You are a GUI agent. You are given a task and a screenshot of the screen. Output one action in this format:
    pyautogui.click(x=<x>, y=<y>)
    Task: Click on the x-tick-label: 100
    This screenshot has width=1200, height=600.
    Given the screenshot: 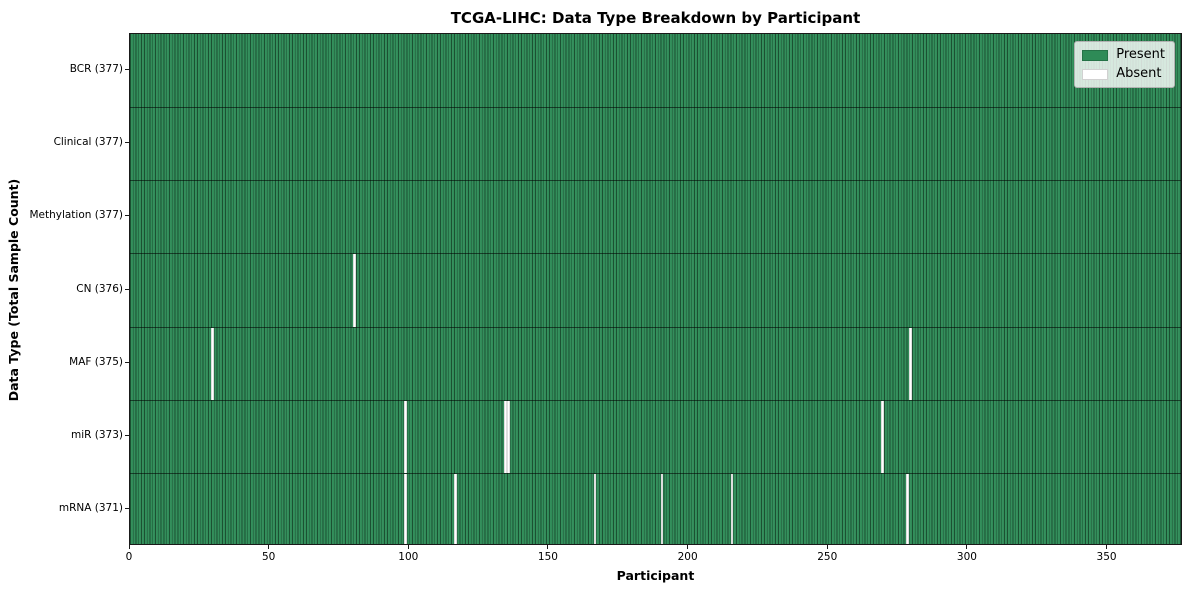 What is the action you would take?
    pyautogui.click(x=408, y=557)
    